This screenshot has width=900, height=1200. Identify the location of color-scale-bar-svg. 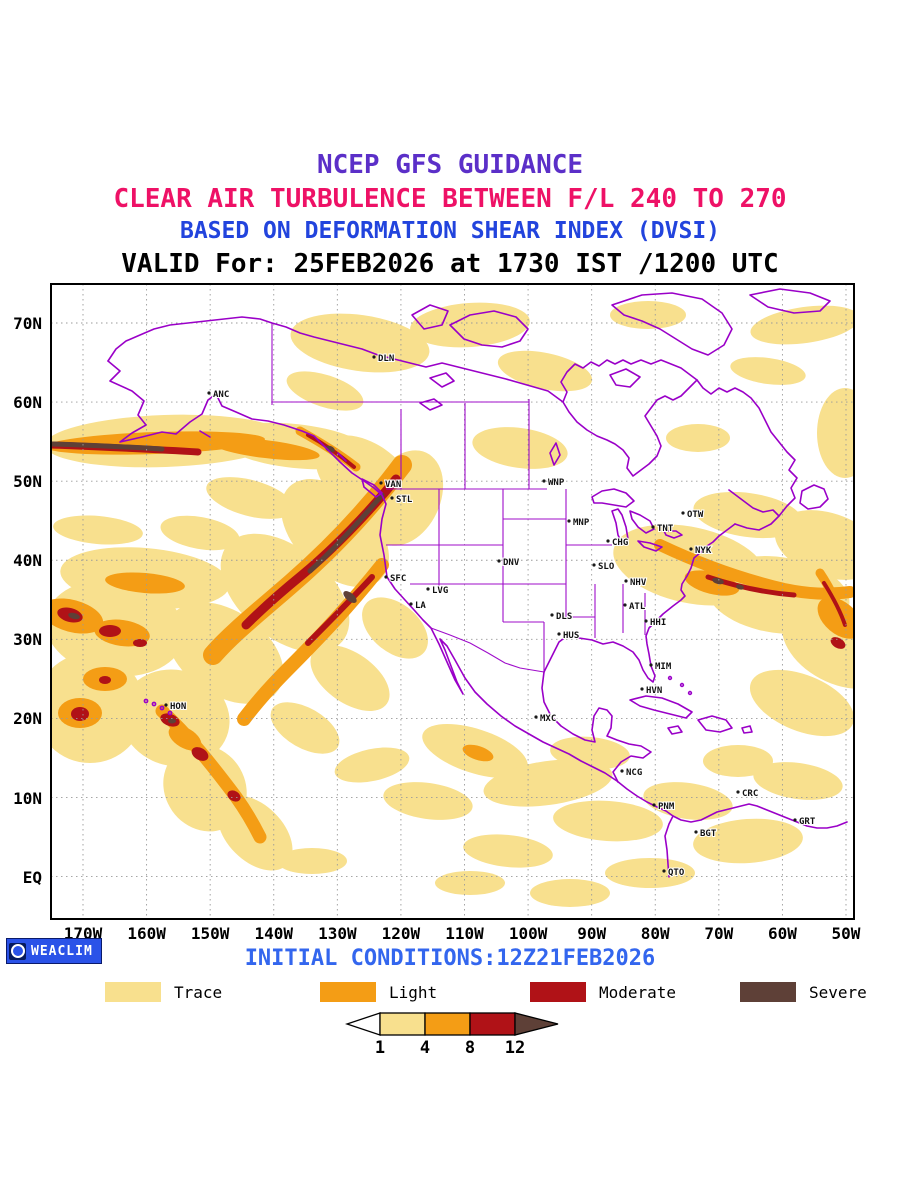
(451, 1024).